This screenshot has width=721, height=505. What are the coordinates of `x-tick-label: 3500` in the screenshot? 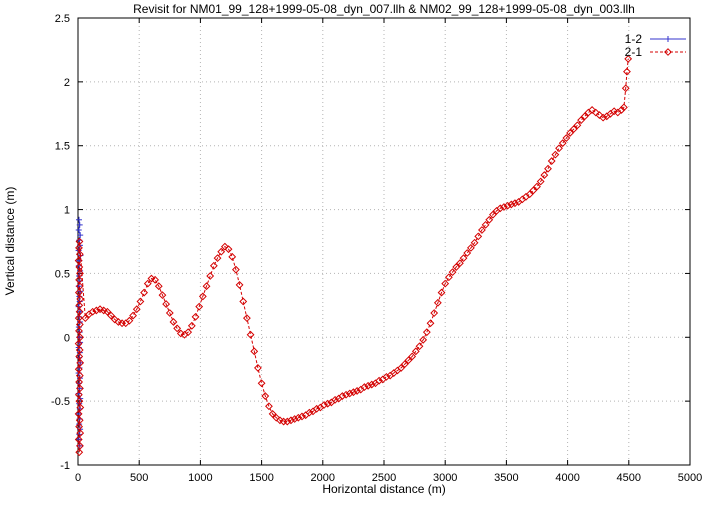 It's located at (506, 478).